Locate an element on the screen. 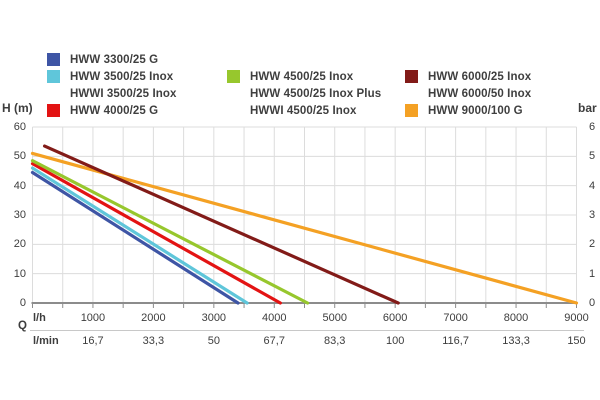 This screenshot has width=600, height=400. legend-item-hww-4500-25-inox-plus: HWW 4500/25 Inox Plus is located at coordinates (304, 93).